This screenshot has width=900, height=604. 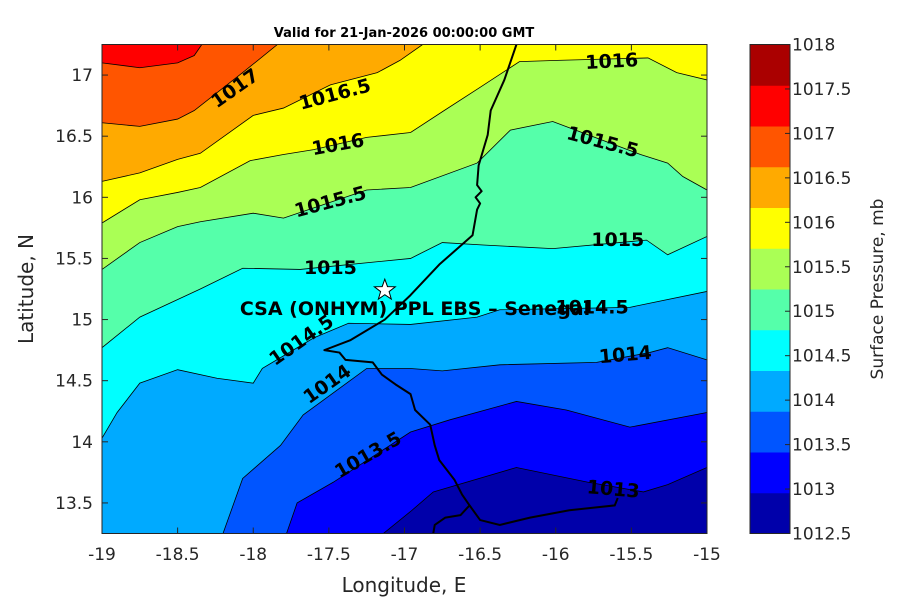 What do you see at coordinates (26, 289) in the screenshot?
I see `y-axis-label: Latitude, N` at bounding box center [26, 289].